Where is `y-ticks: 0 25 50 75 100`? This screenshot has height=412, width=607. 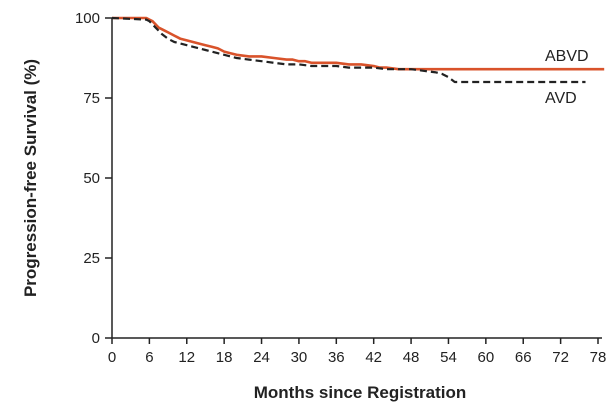 y-ticks: 0 25 50 75 100 is located at coordinates (93, 178).